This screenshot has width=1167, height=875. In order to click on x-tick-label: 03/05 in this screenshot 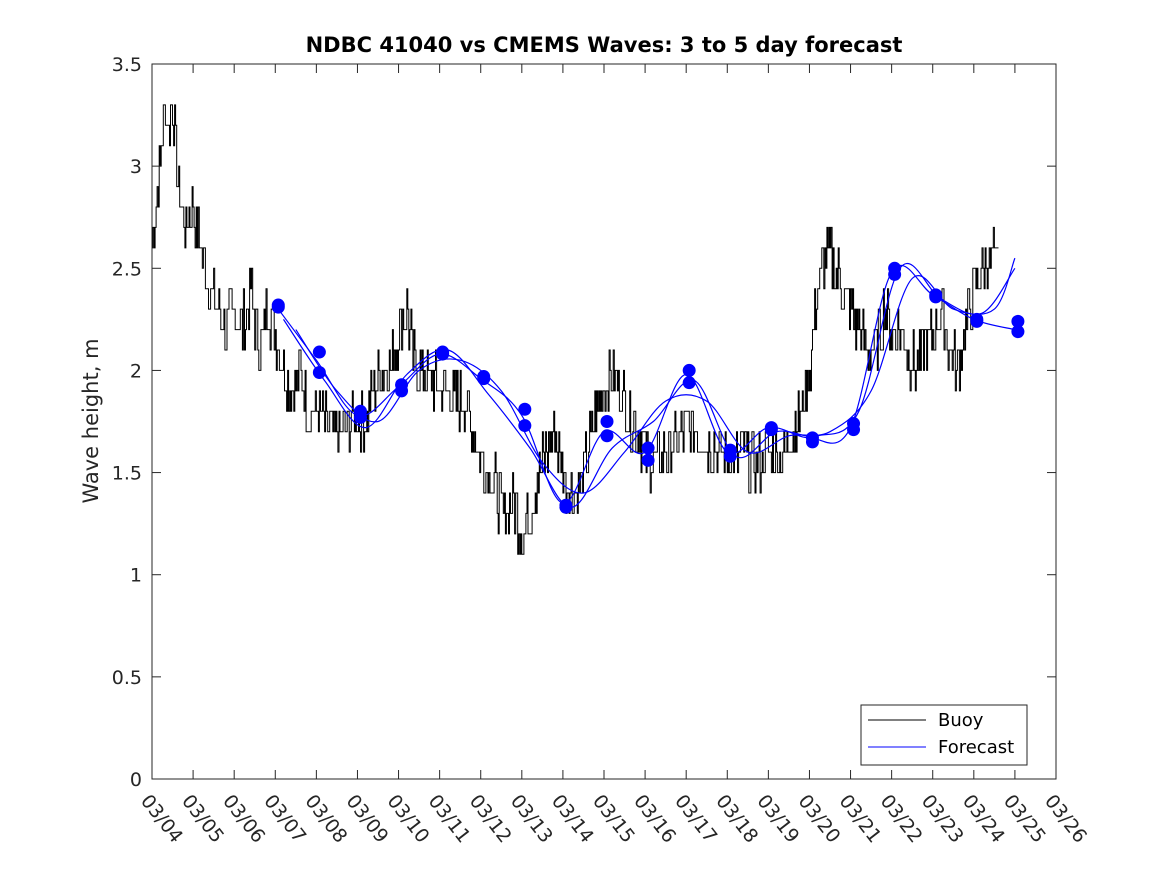, I will do `click(202, 819)`.